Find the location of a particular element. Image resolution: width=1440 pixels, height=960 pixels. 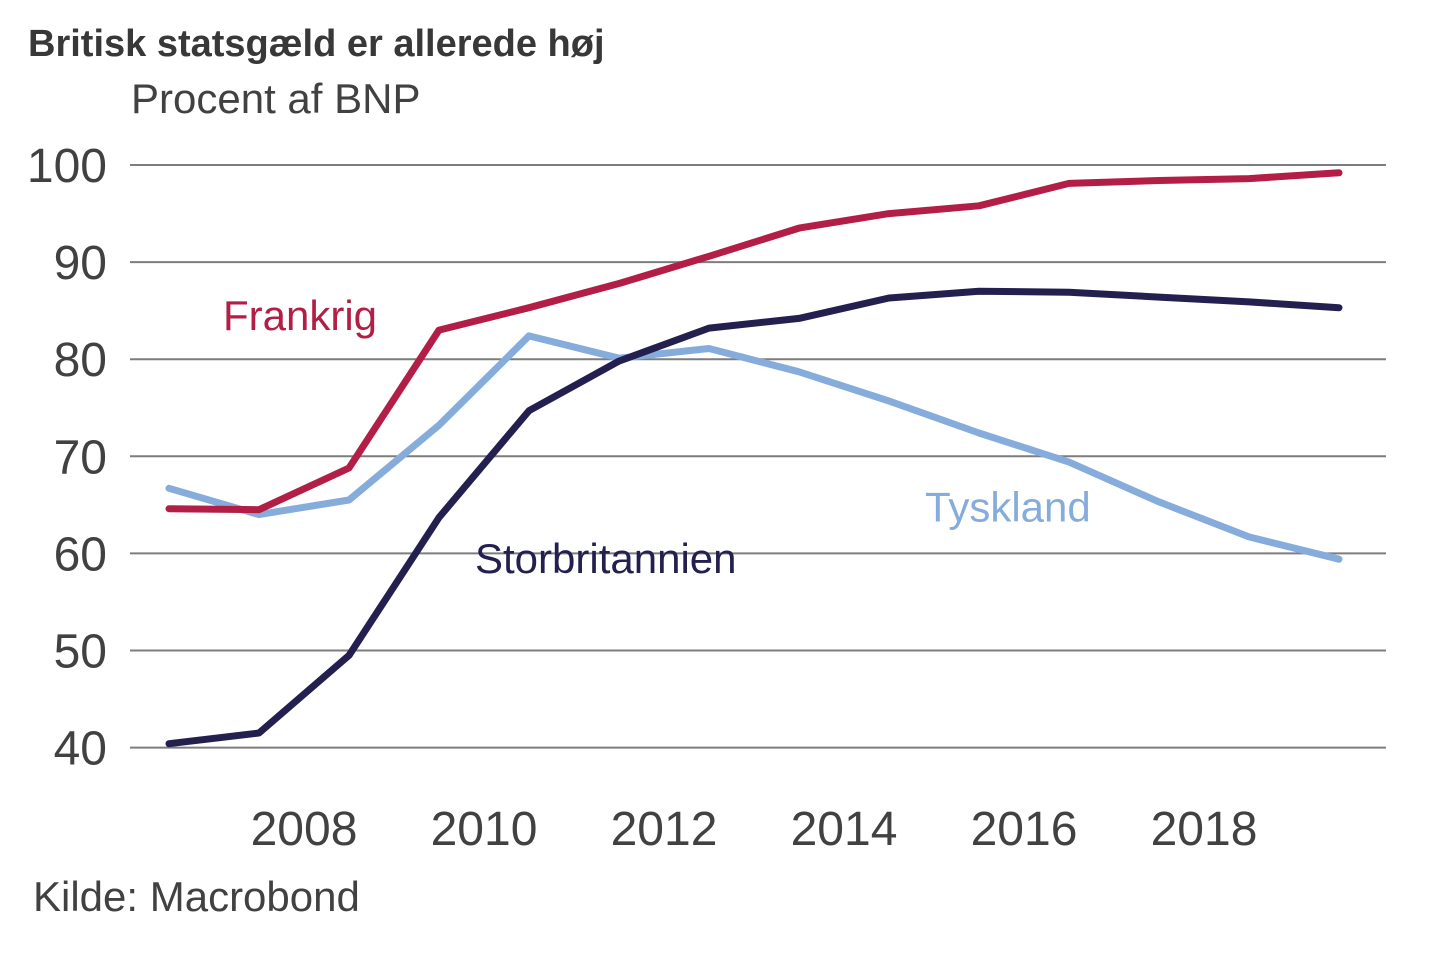

chart-title: Britisk statsgæld er allerede høj is located at coordinates (316, 44).